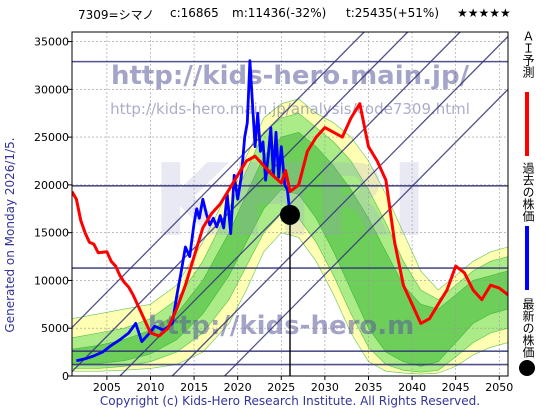 This screenshot has width=560, height=420. I want to click on x-tick-label-2045: 2045, so click(456, 387).